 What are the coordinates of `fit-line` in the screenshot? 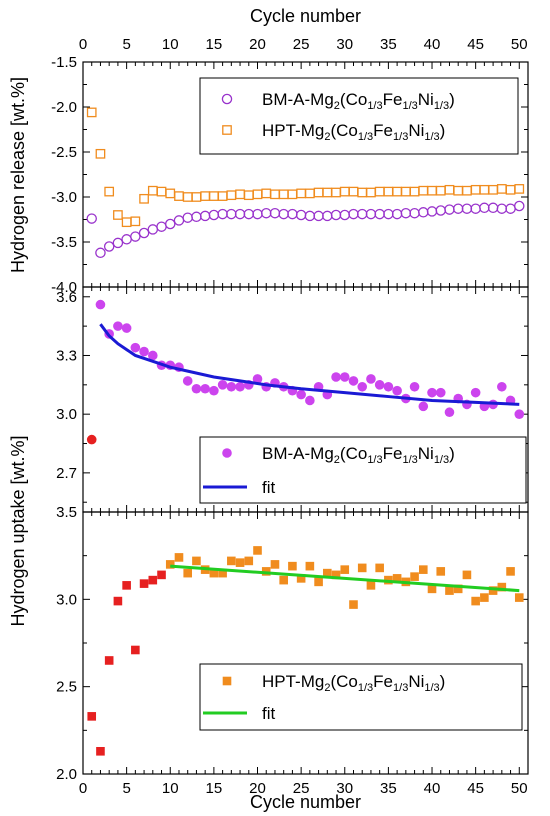 It's located at (309, 364).